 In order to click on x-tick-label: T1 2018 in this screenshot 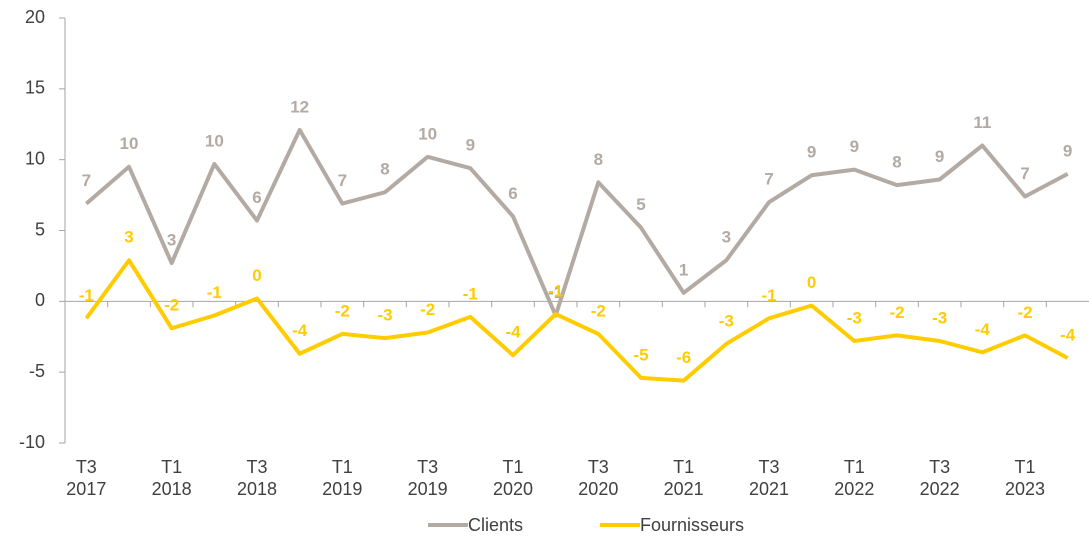, I will do `click(172, 478)`.